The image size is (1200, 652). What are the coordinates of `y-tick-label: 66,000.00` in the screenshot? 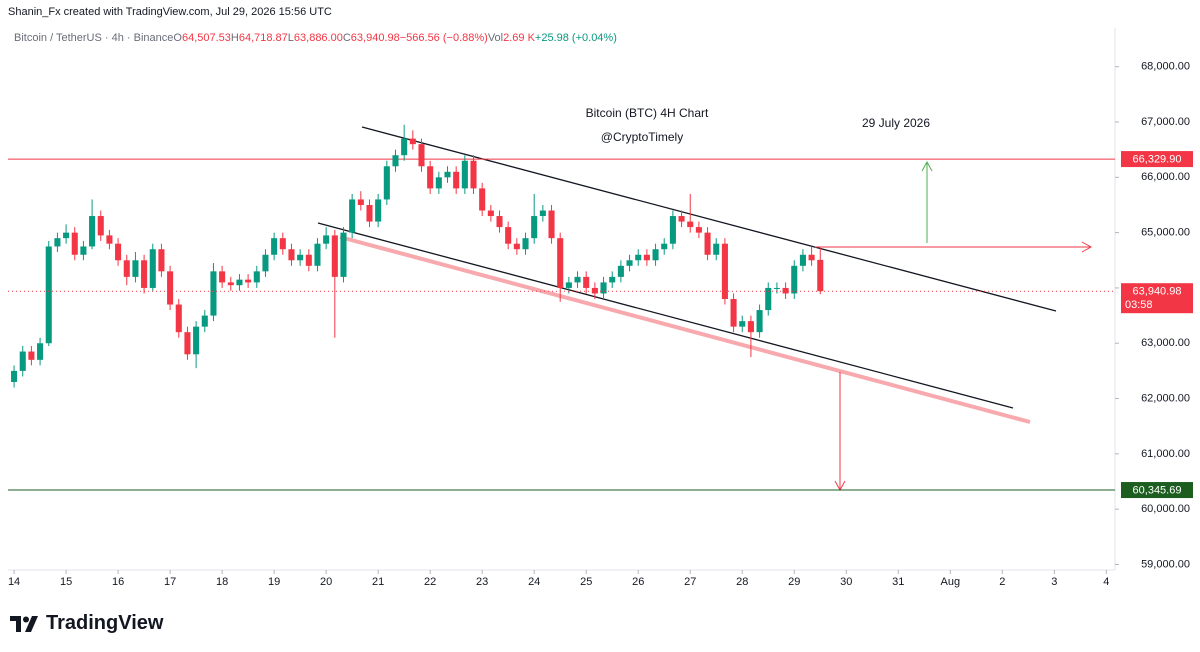 It's located at (1165, 177).